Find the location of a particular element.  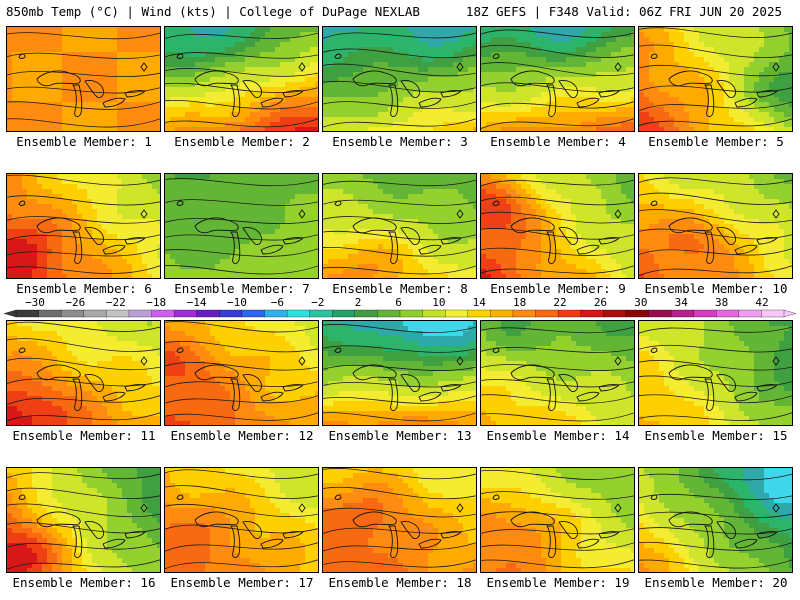

colorbar-tick-label: 26 is located at coordinates (600, 302).